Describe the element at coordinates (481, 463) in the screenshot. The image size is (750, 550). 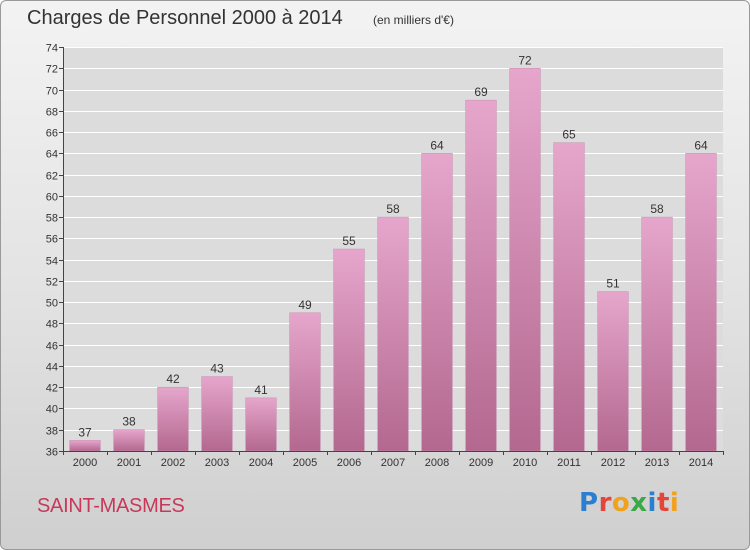
I see `x-tick-label: 2009` at that location.